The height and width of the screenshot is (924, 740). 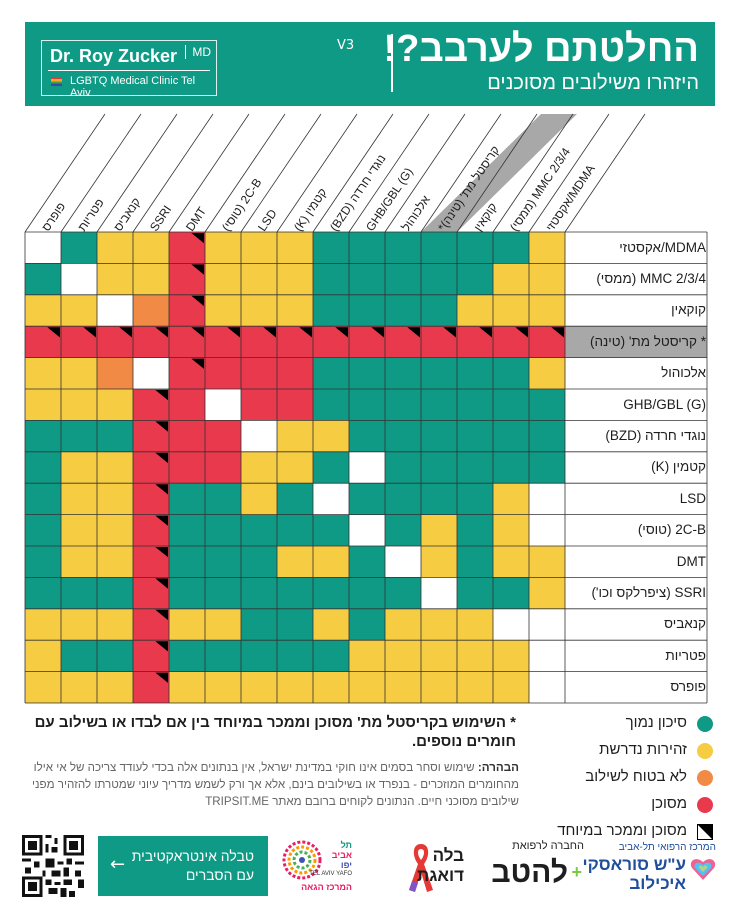 I want to click on row-label: MMC 2/3/4 (ממסי), so click(x=651, y=278).